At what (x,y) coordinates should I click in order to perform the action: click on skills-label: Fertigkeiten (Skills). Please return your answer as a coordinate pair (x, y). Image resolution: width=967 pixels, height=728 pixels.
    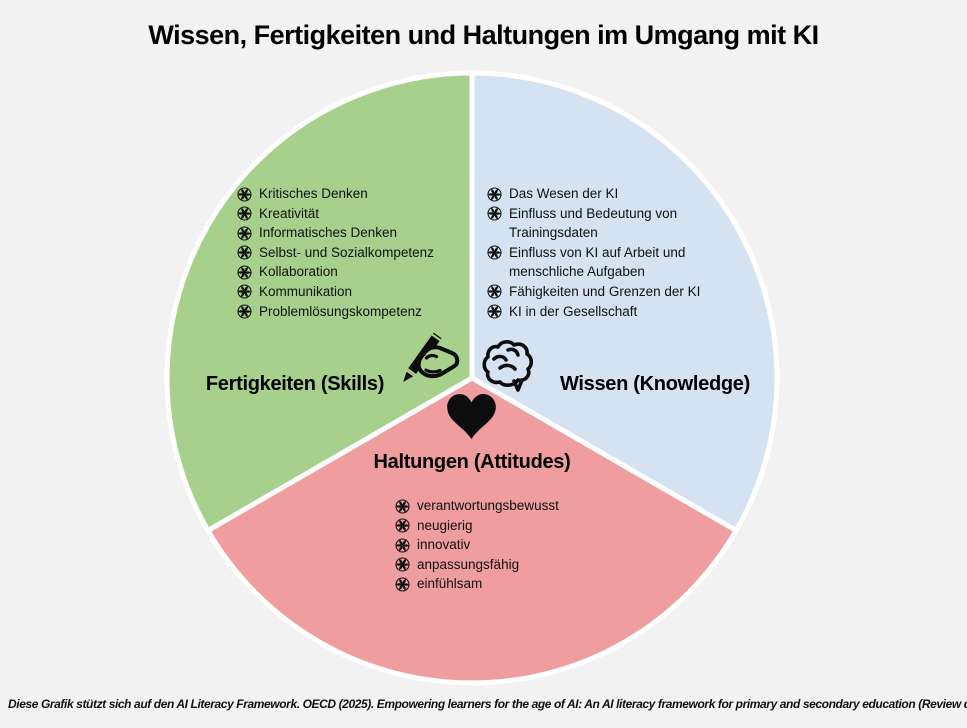
    Looking at the image, I should click on (295, 384).